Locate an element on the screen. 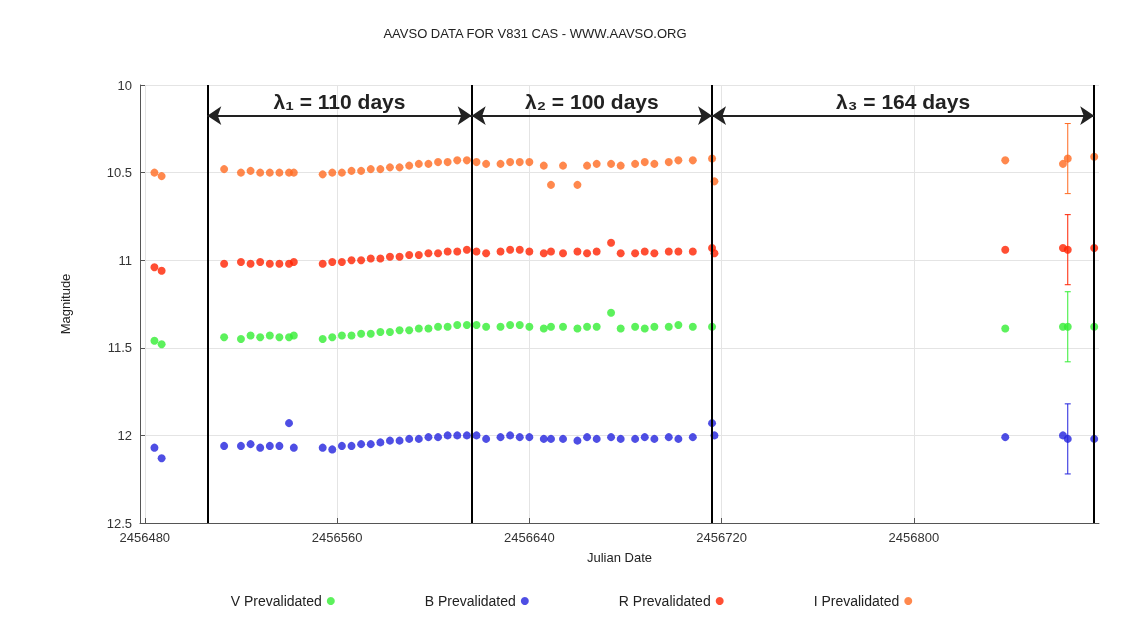  legend-label: V Prevalidated is located at coordinates (276, 601).